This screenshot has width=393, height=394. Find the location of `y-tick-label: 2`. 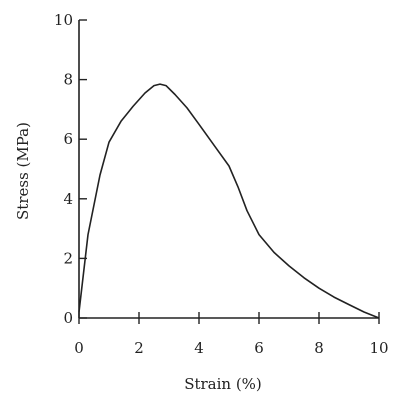

y-tick-label: 2 is located at coordinates (68, 258).